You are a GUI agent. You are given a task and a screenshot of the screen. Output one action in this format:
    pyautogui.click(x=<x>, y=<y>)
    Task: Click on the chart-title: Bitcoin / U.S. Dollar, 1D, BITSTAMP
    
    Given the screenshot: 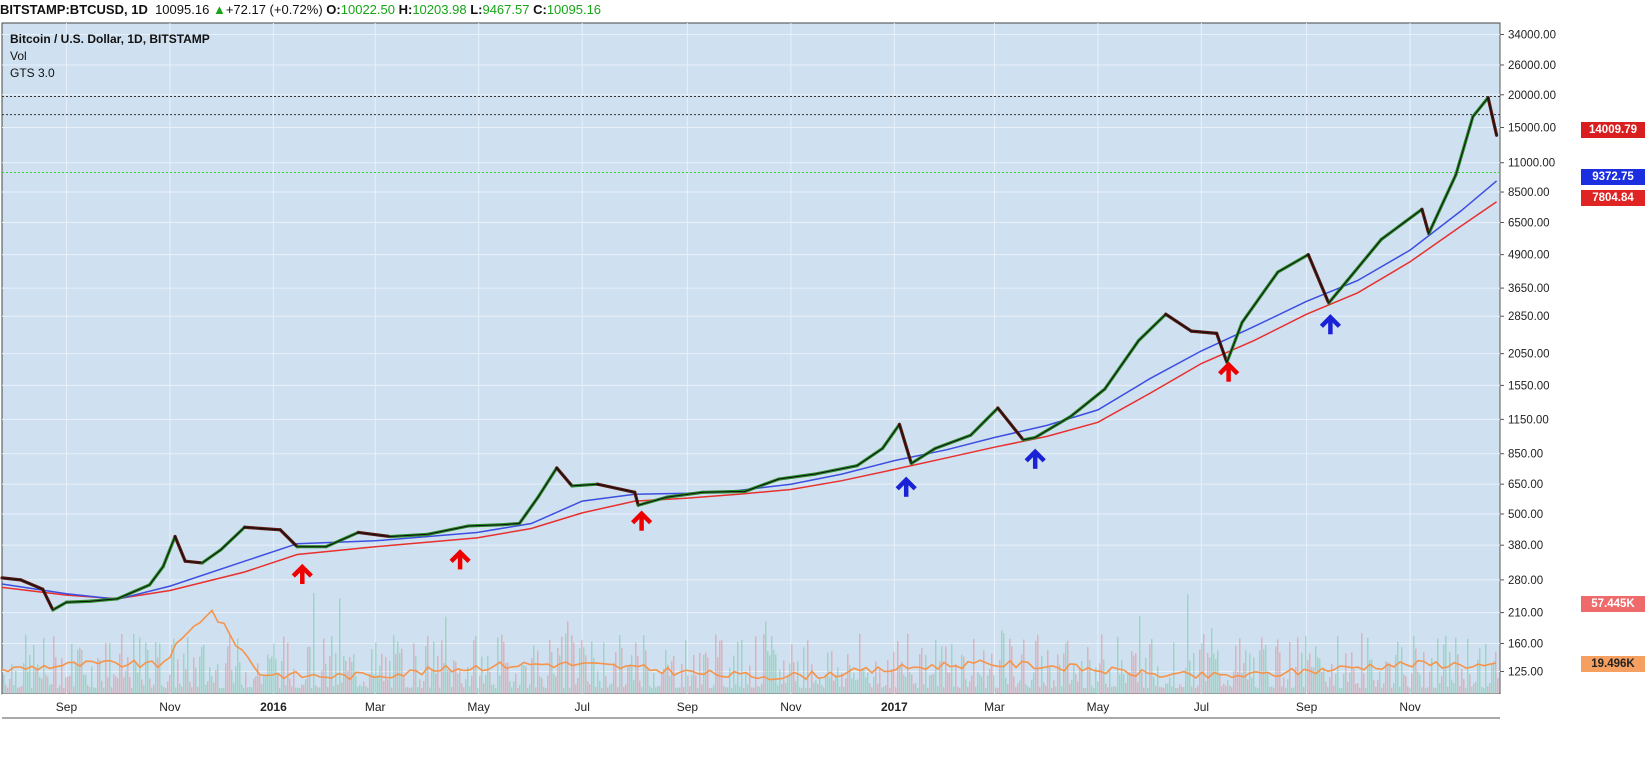 What is the action you would take?
    pyautogui.click(x=110, y=39)
    